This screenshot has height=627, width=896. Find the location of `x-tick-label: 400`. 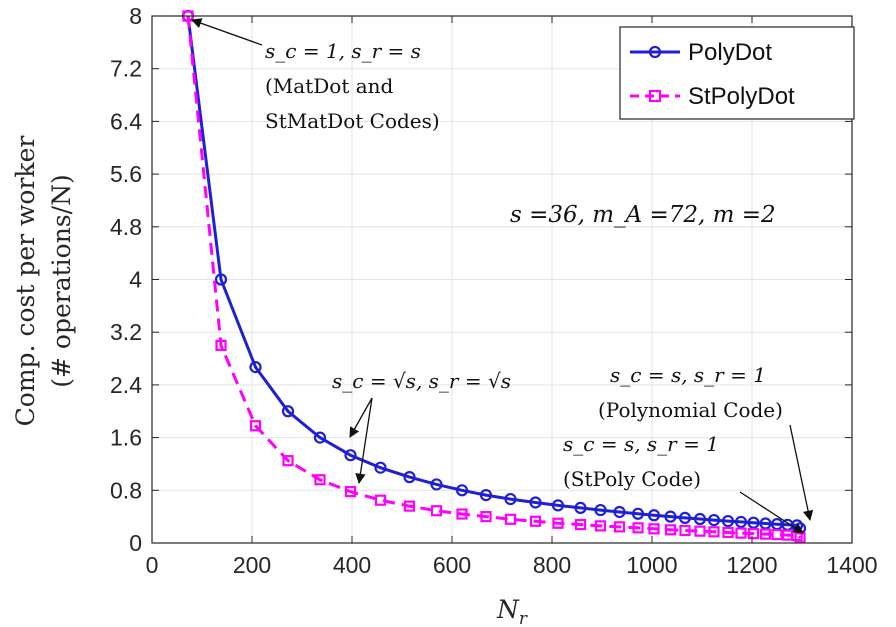

x-tick-label: 400 is located at coordinates (352, 565).